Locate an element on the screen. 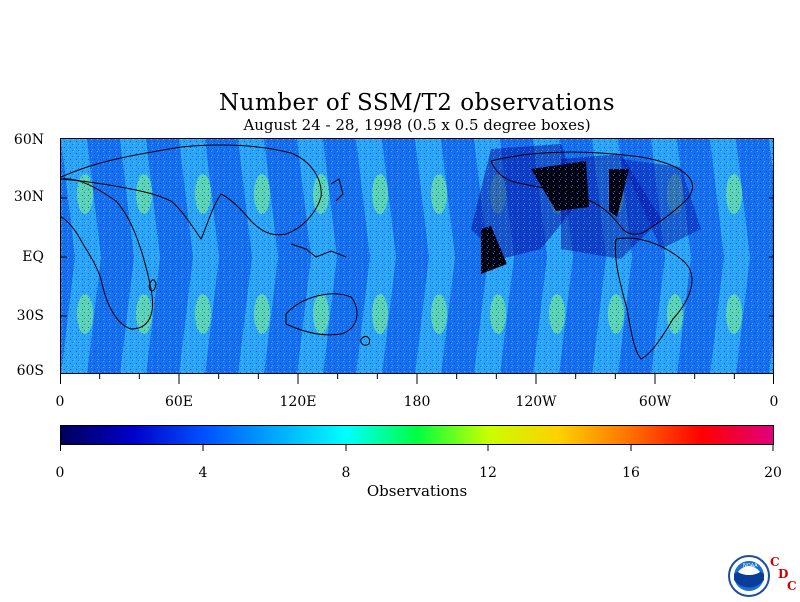 Image resolution: width=800 pixels, height=602 pixels. noaa-logo-icon: NOAA C D C is located at coordinates (762, 576).